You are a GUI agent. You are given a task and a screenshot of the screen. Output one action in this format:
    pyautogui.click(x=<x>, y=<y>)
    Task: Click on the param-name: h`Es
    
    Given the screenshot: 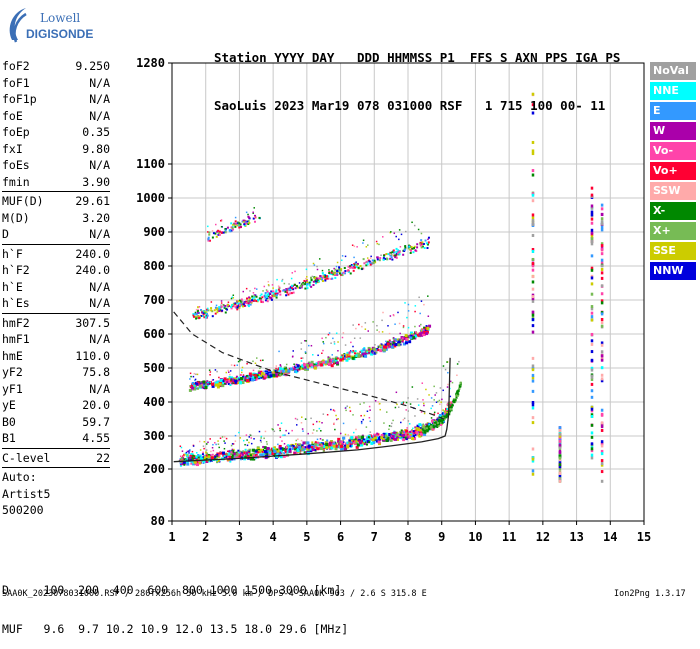 What is the action you would take?
    pyautogui.click(x=16, y=303)
    